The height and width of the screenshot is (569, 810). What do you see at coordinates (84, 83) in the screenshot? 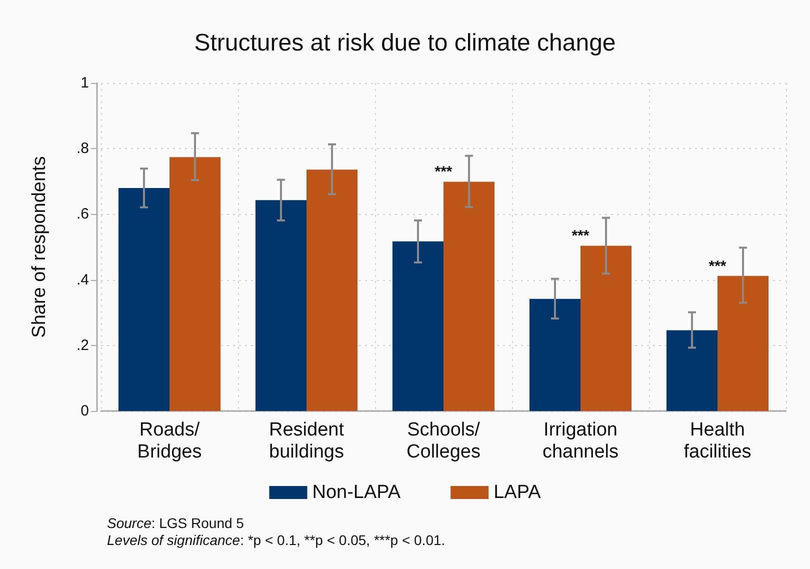
I see `y-tick-label: 1` at bounding box center [84, 83].